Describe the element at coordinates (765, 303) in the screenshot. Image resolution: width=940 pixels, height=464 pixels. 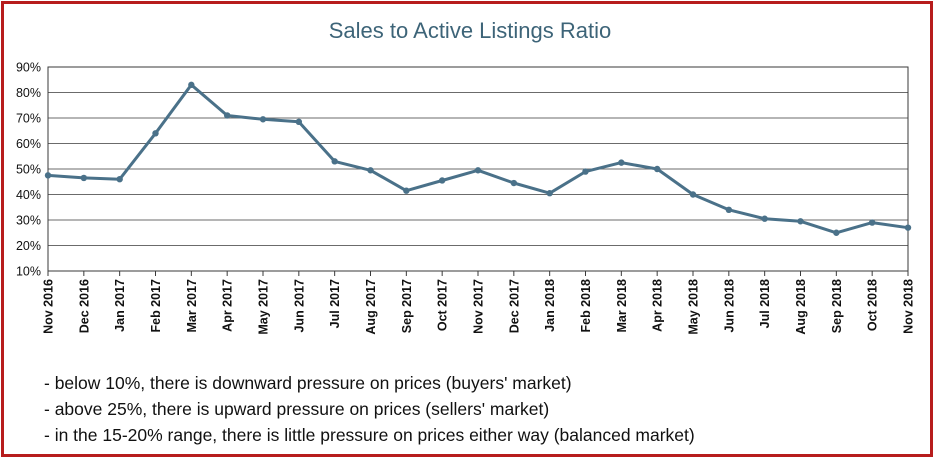
I see `x-tick-label: Jul 2018` at that location.